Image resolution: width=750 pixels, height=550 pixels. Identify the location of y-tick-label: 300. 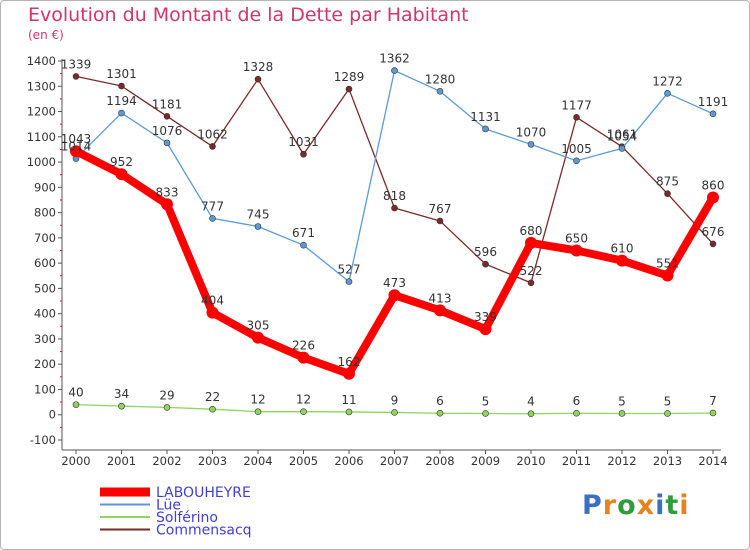
(45, 339).